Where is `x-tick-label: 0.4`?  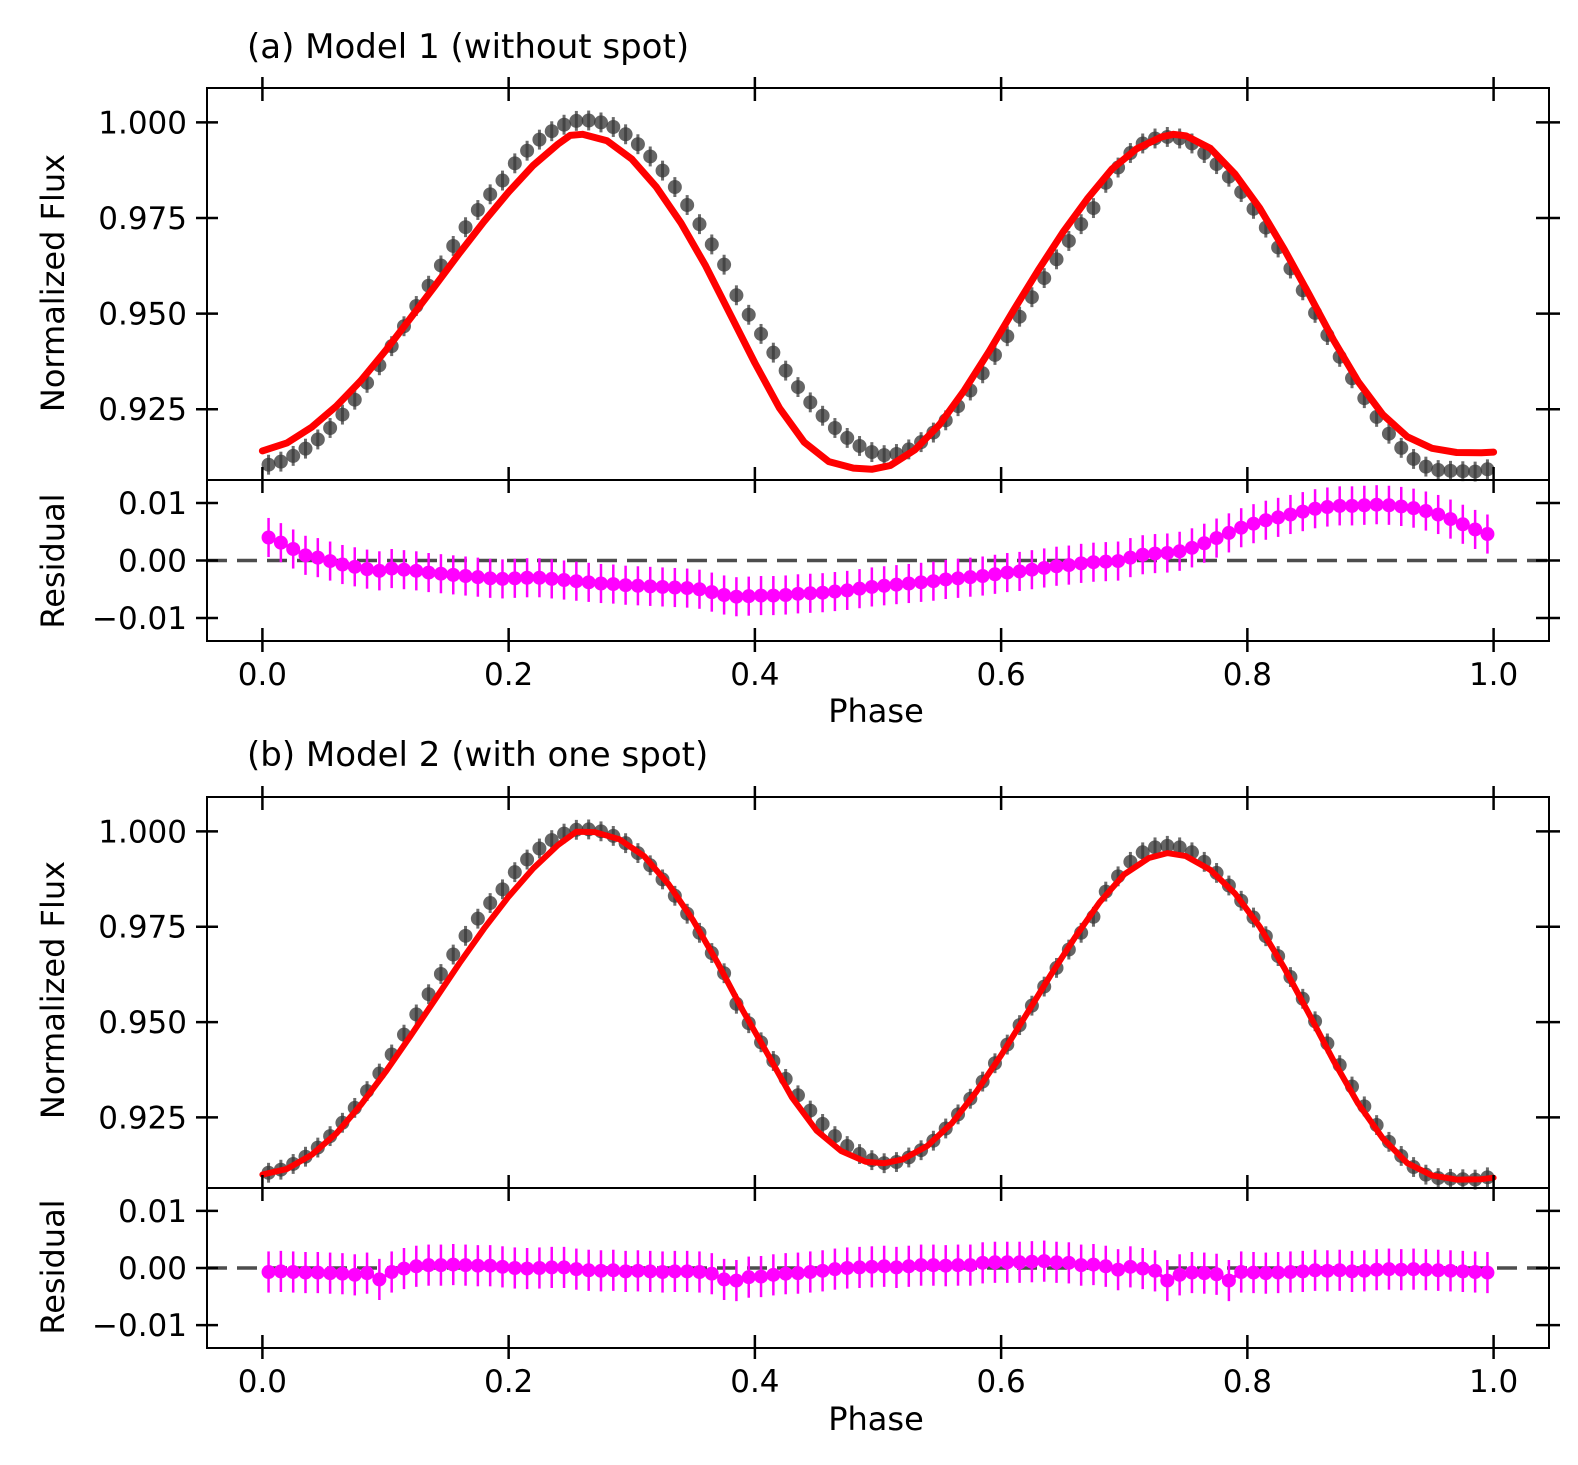 x-tick-label: 0.4 is located at coordinates (754, 1382).